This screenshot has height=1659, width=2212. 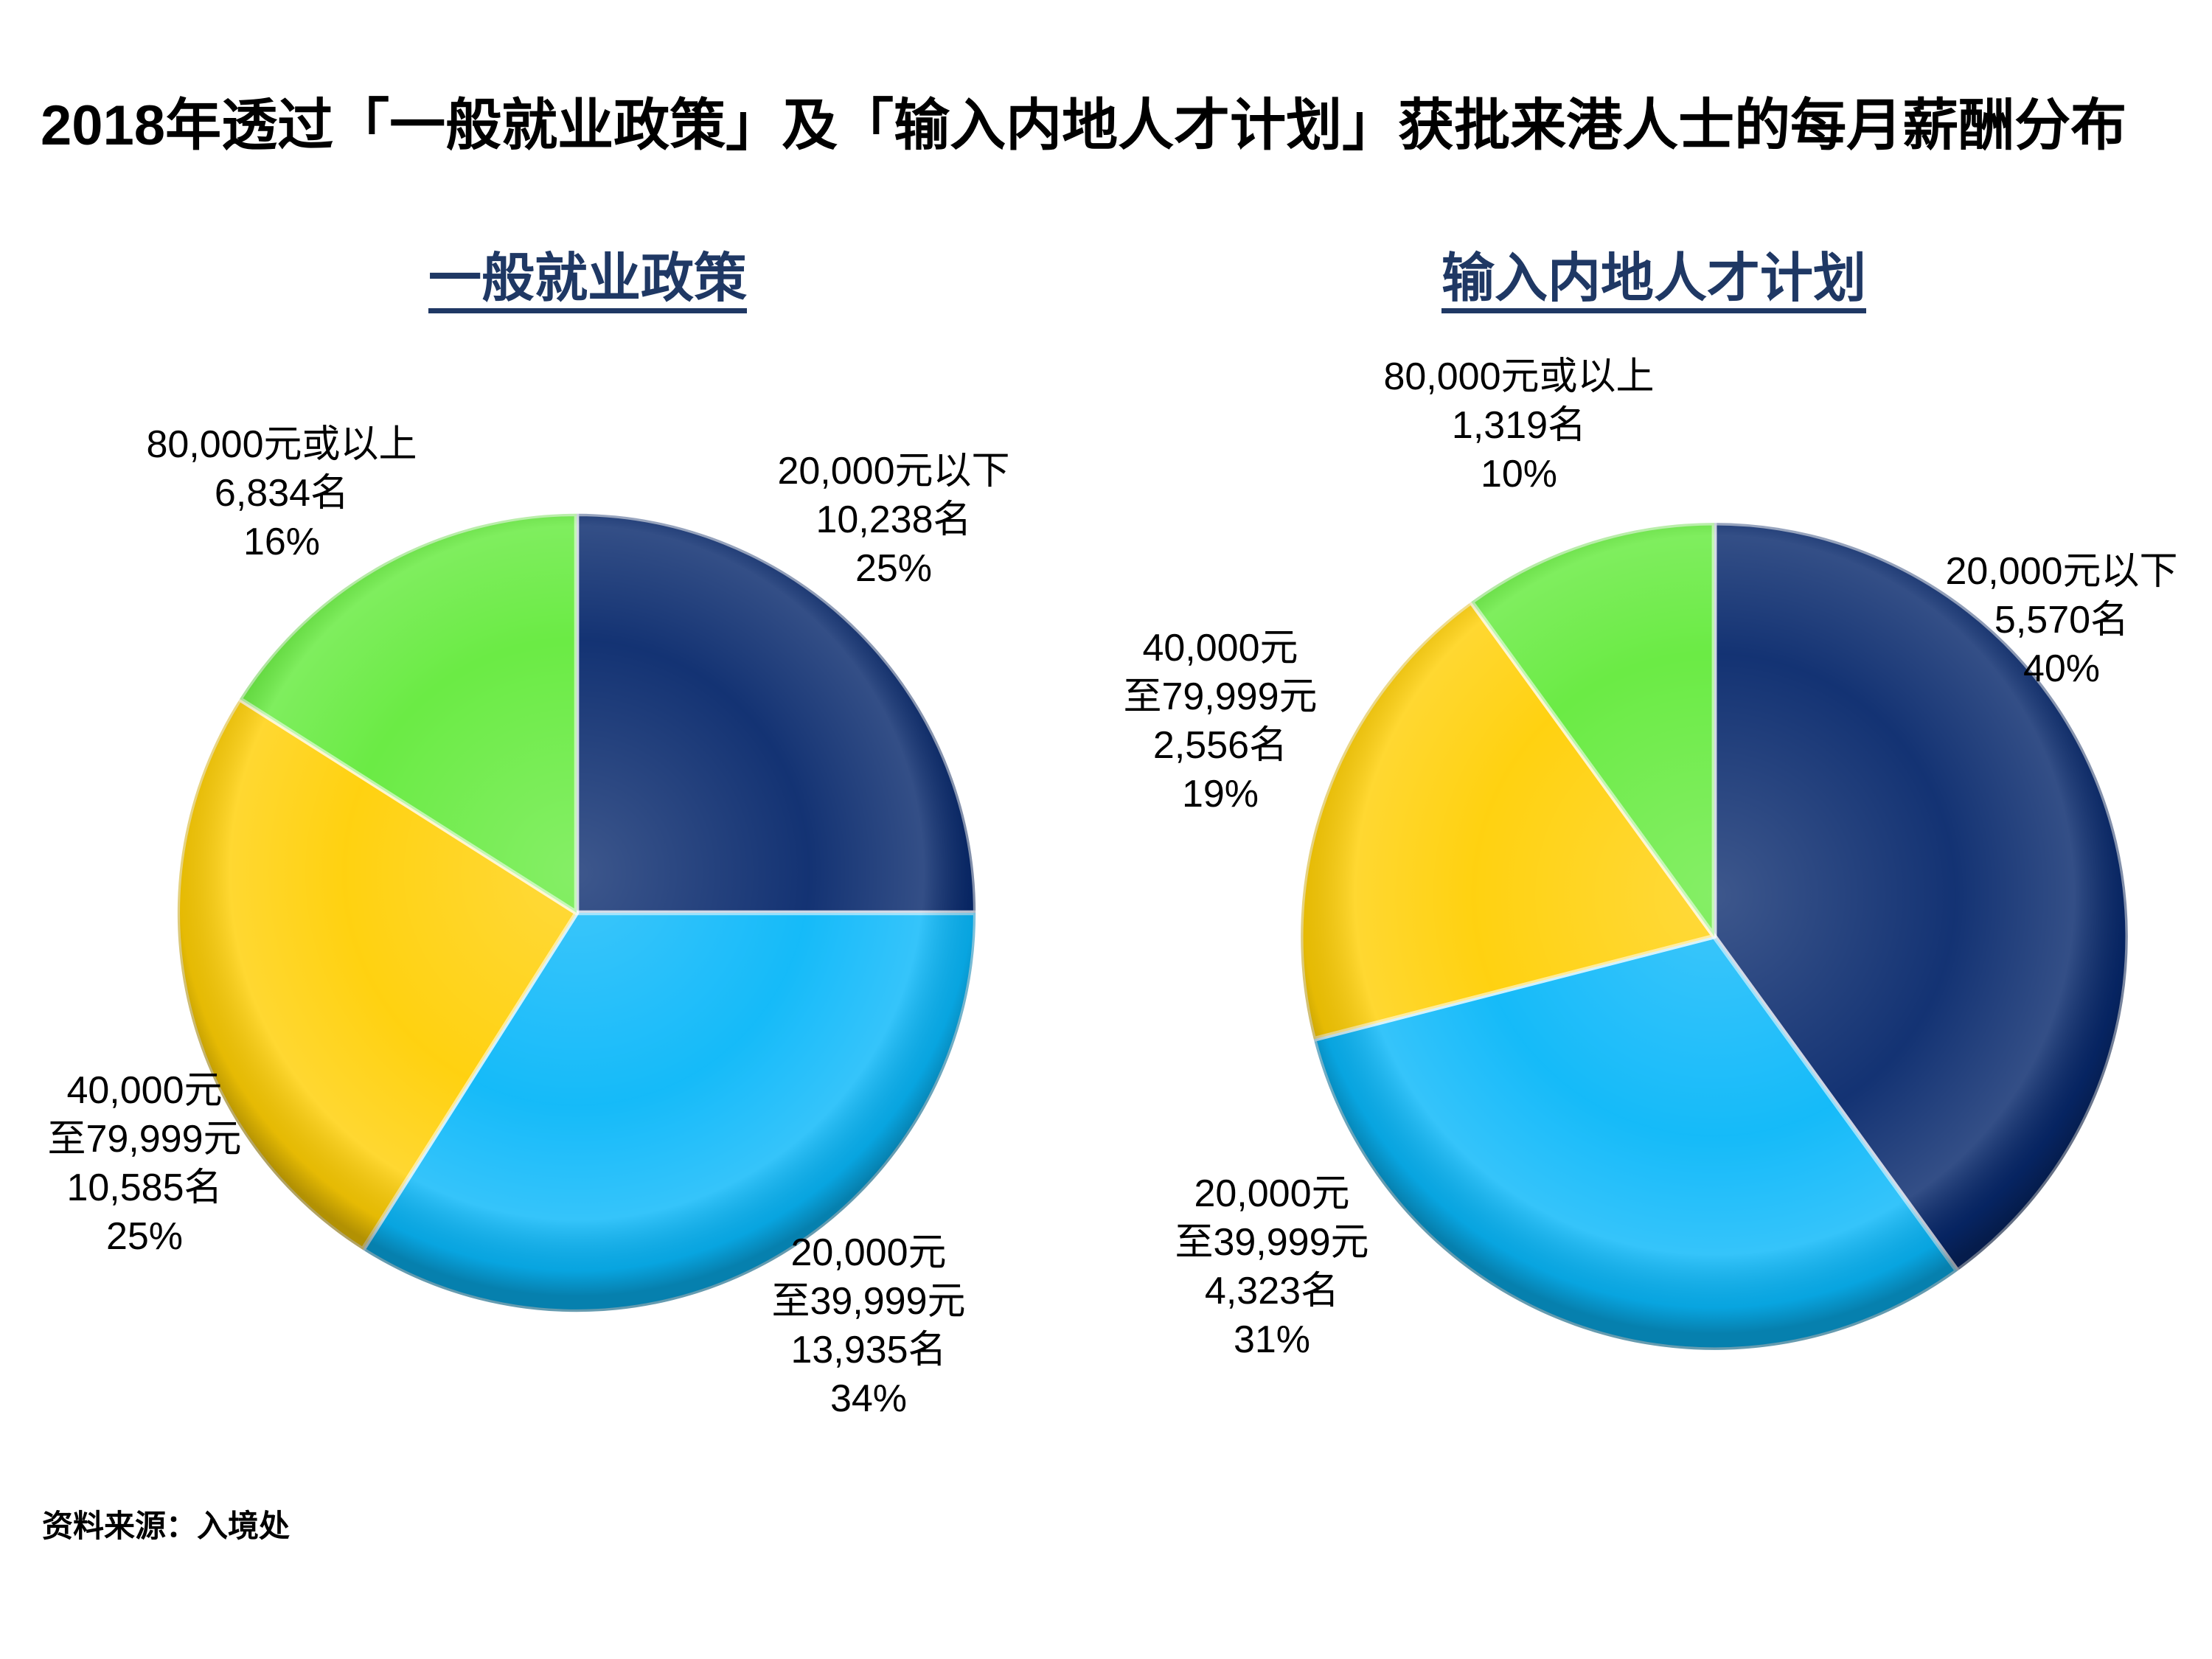 I want to click on label-mtp-20000-to-39999: 20,000元 至39,999元 4,323名 31%, so click(x=1271, y=1266).